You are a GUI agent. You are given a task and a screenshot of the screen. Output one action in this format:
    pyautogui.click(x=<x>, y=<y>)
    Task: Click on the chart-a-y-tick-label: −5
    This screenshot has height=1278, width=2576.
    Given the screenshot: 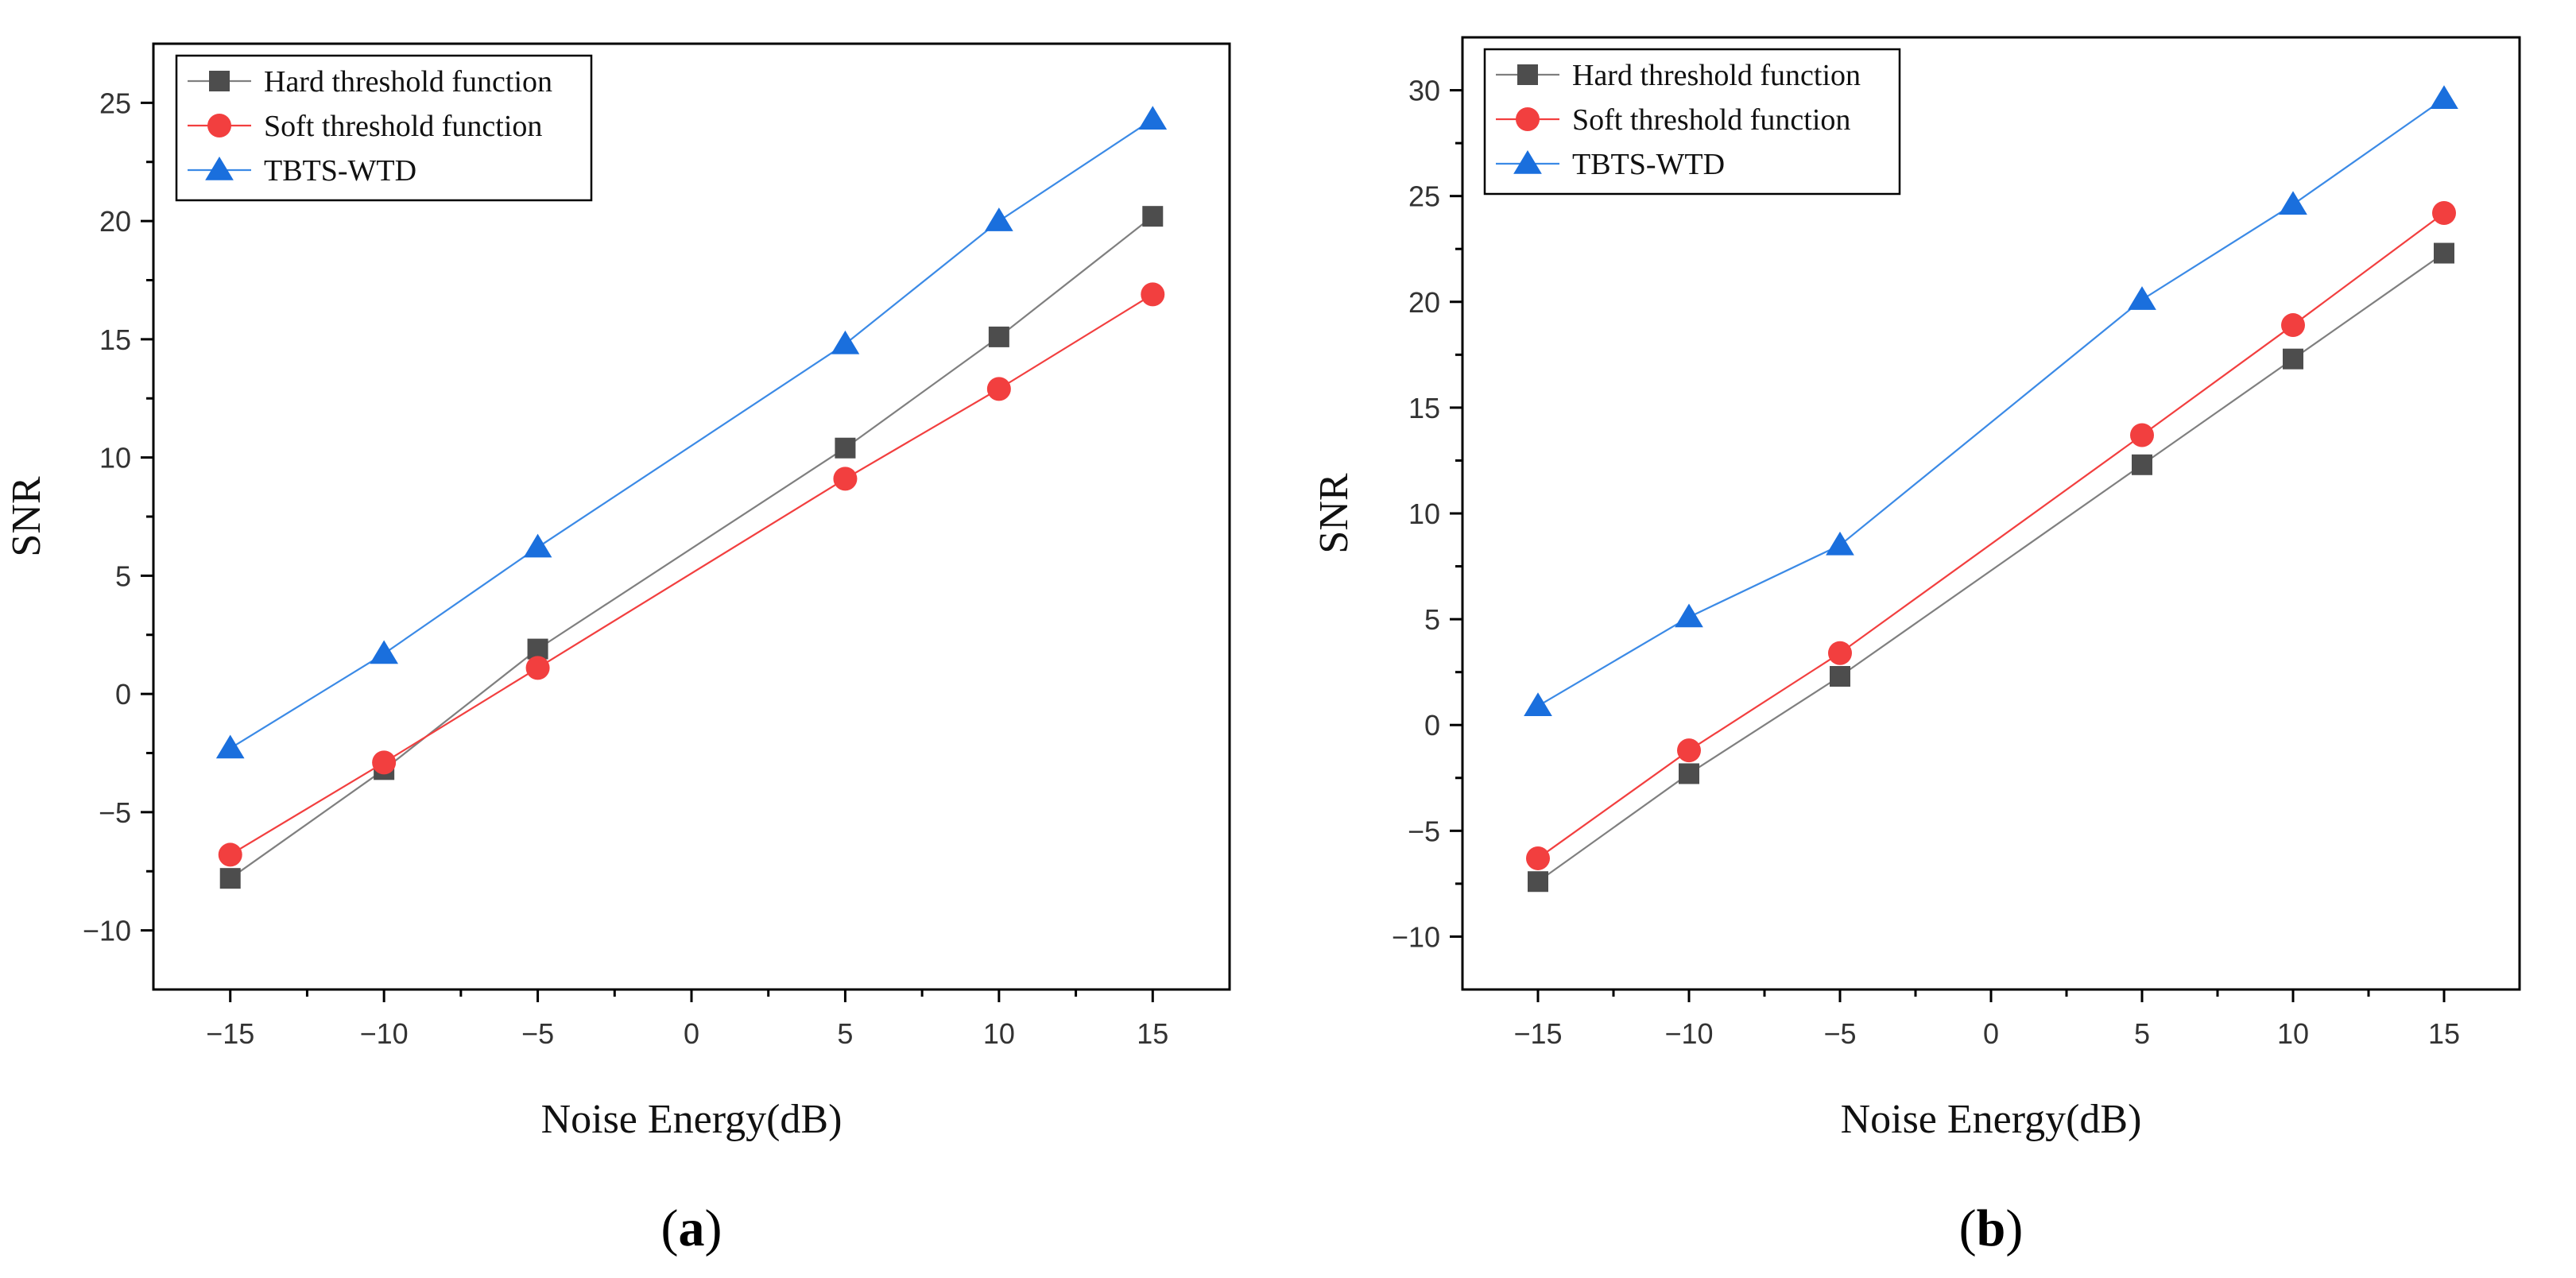 What is the action you would take?
    pyautogui.click(x=115, y=812)
    